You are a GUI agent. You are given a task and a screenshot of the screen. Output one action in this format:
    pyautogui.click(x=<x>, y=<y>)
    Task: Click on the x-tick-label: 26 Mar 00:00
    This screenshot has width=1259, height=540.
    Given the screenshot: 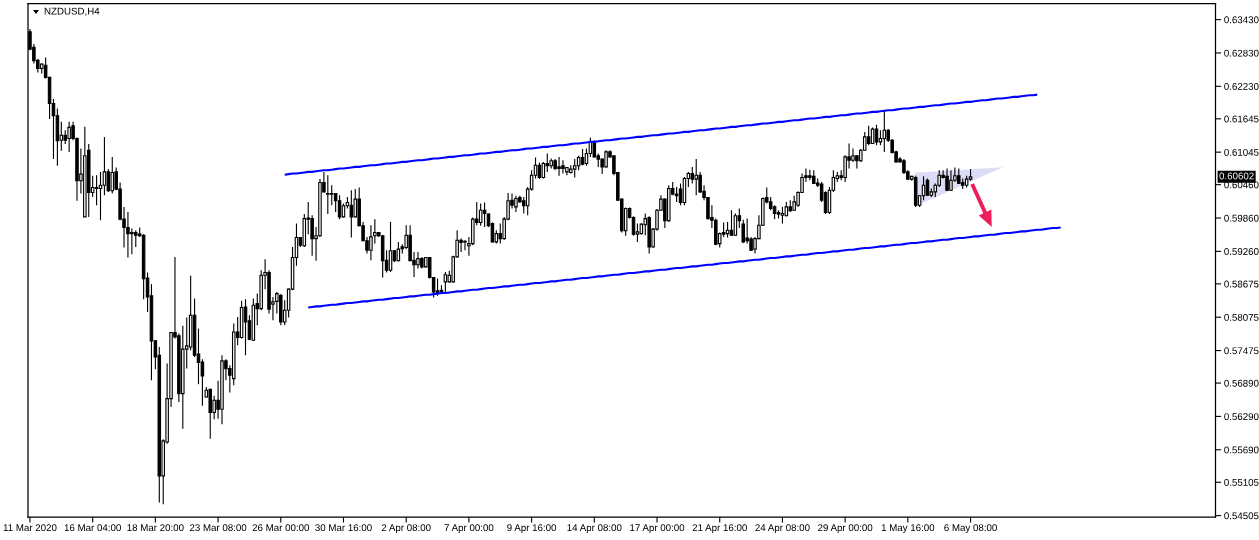 What is the action you would take?
    pyautogui.click(x=281, y=528)
    